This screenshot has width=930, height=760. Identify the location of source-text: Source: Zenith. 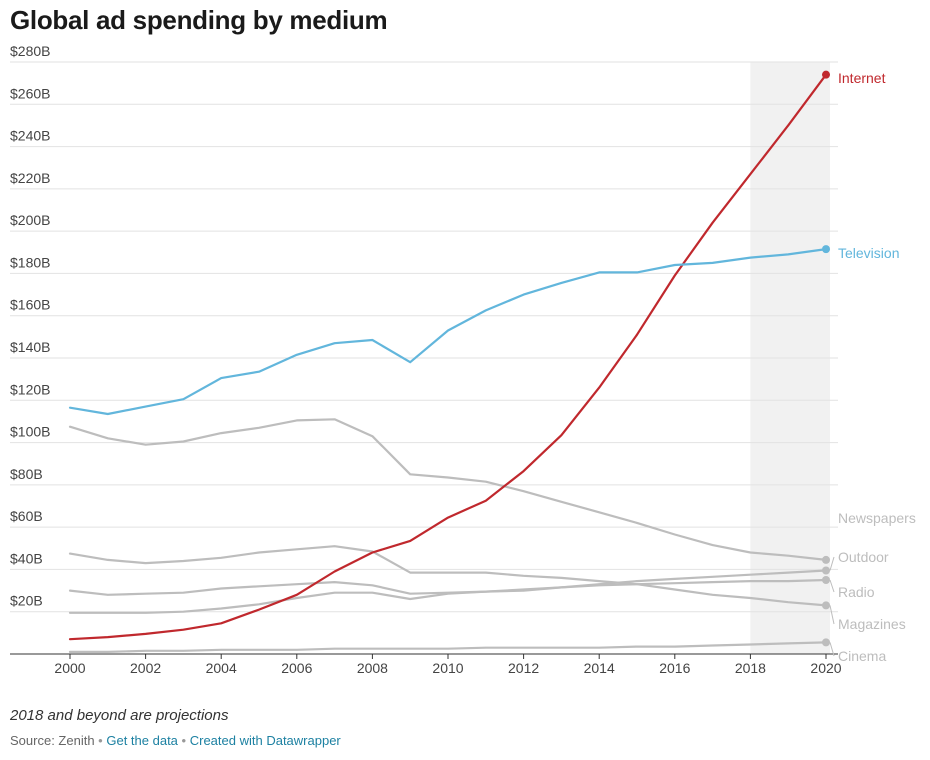
(52, 740).